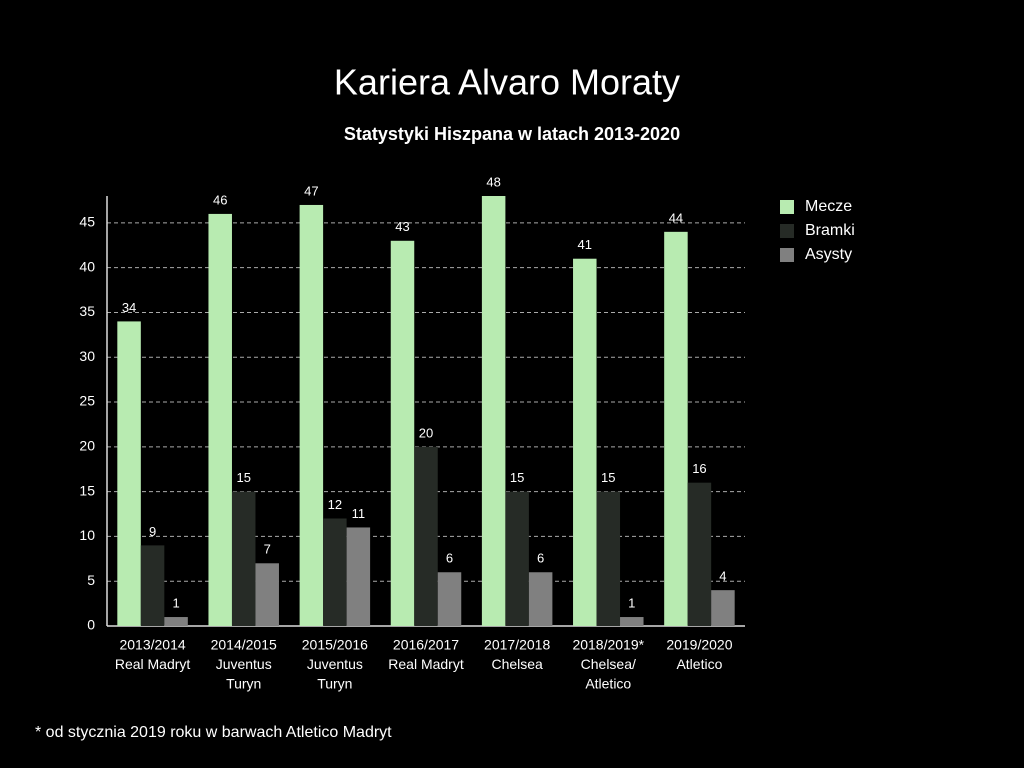 This screenshot has width=1024, height=768. I want to click on x-tick-label: Chelsea/, so click(608, 664).